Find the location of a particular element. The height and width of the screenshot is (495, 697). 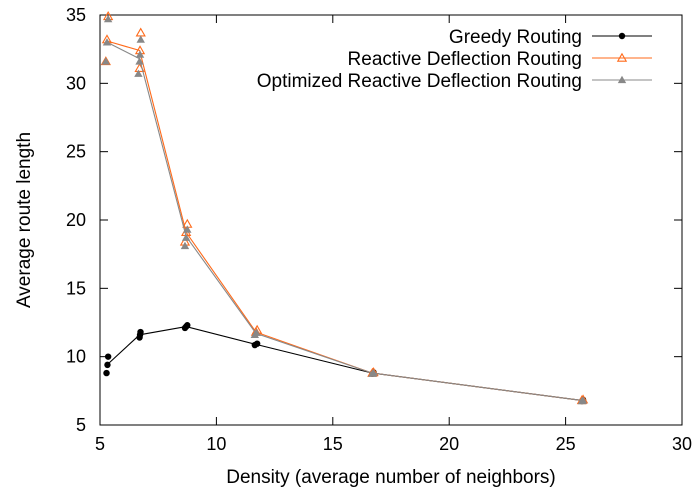

y-tick-label: 35 is located at coordinates (76, 15).